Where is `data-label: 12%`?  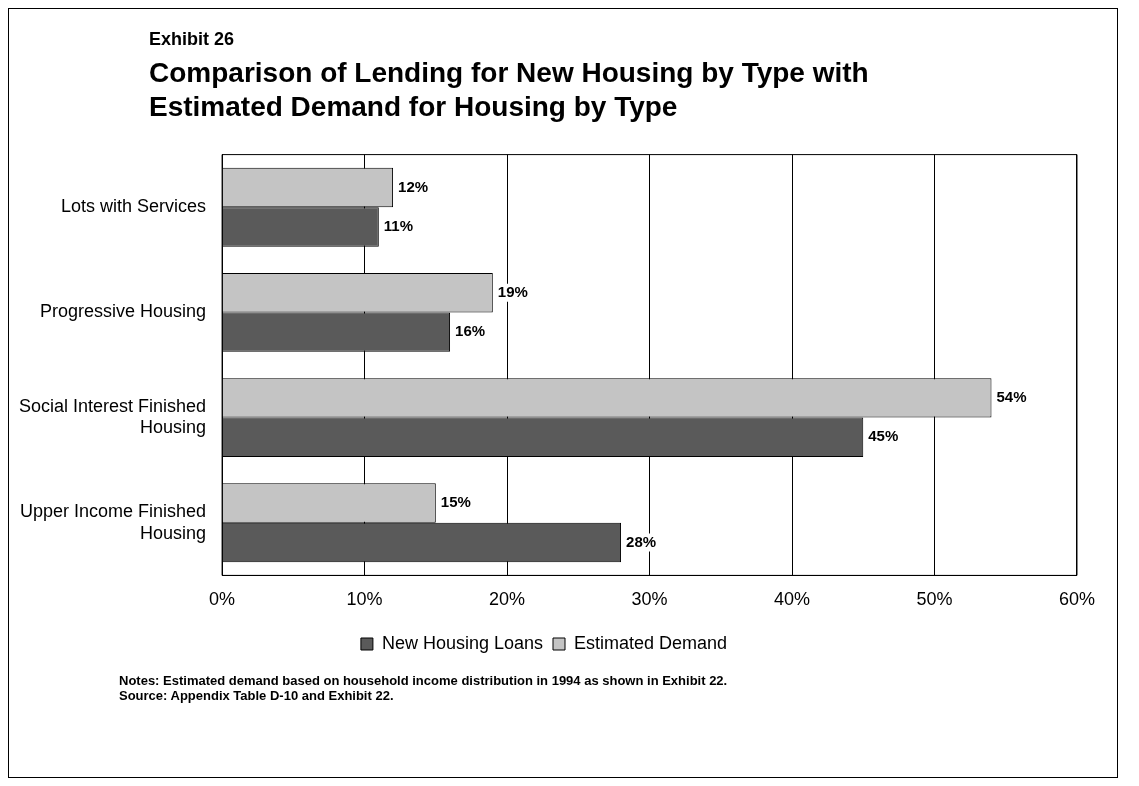
data-label: 12% is located at coordinates (413, 186).